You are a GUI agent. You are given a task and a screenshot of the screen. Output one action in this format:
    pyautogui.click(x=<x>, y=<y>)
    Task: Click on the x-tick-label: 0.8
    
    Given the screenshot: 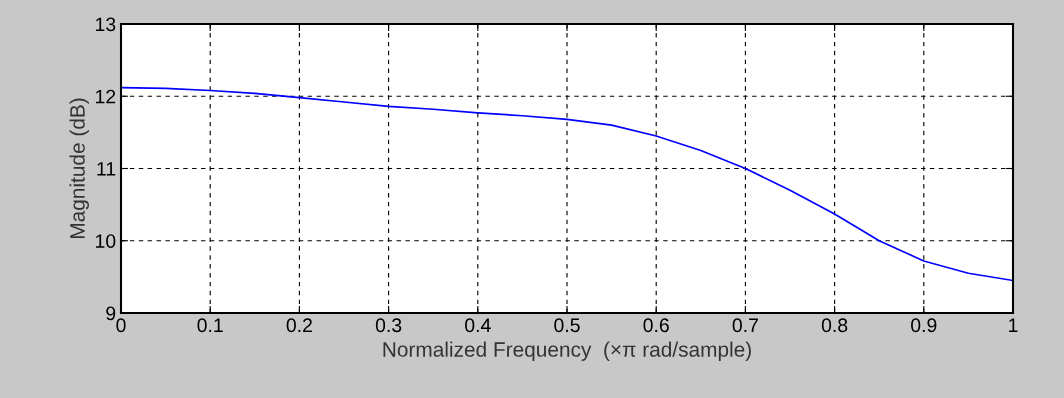 What is the action you would take?
    pyautogui.click(x=834, y=325)
    